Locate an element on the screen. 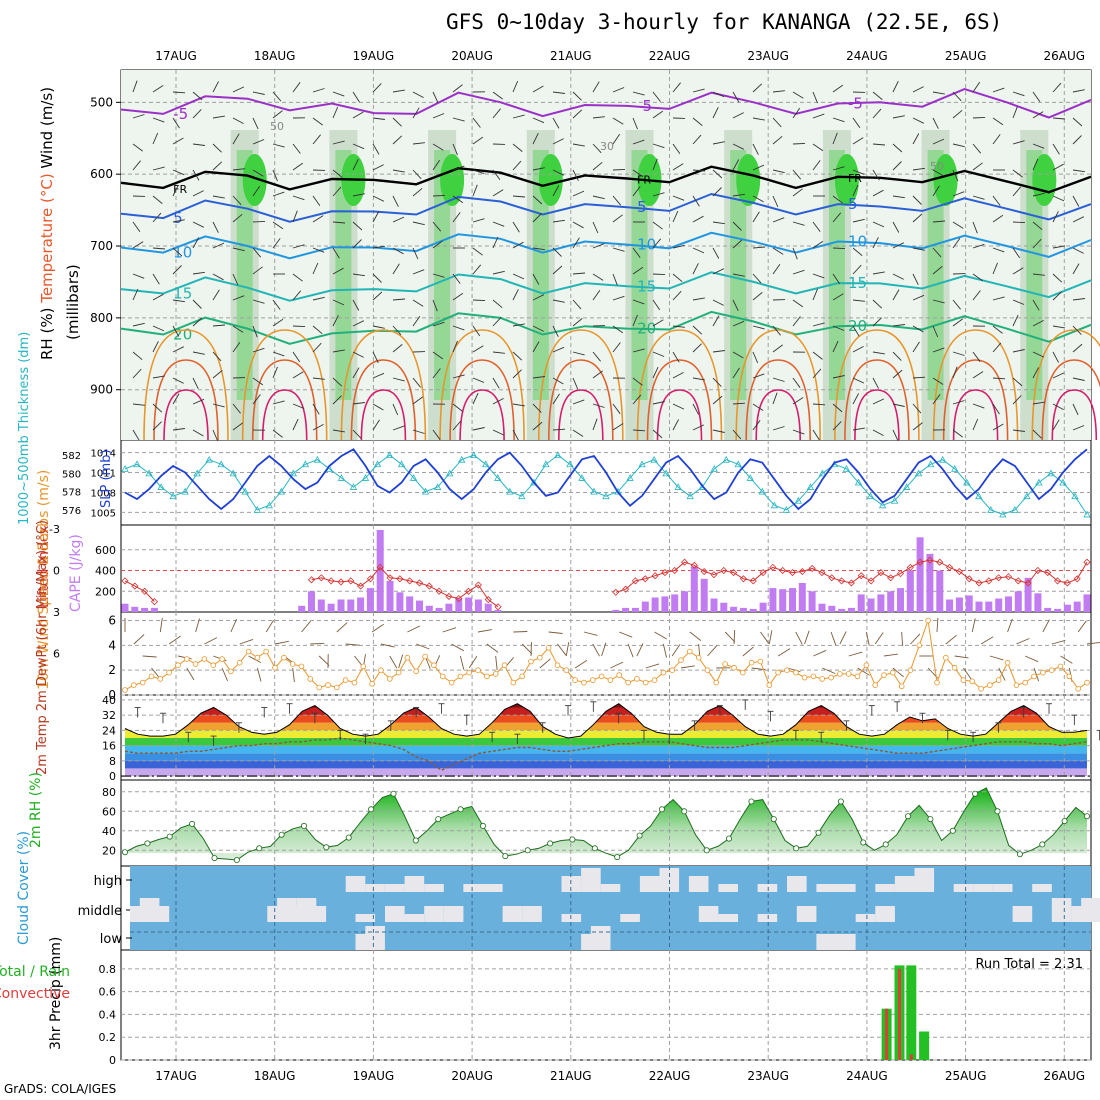  rh-moist-column is located at coordinates (639, 275).